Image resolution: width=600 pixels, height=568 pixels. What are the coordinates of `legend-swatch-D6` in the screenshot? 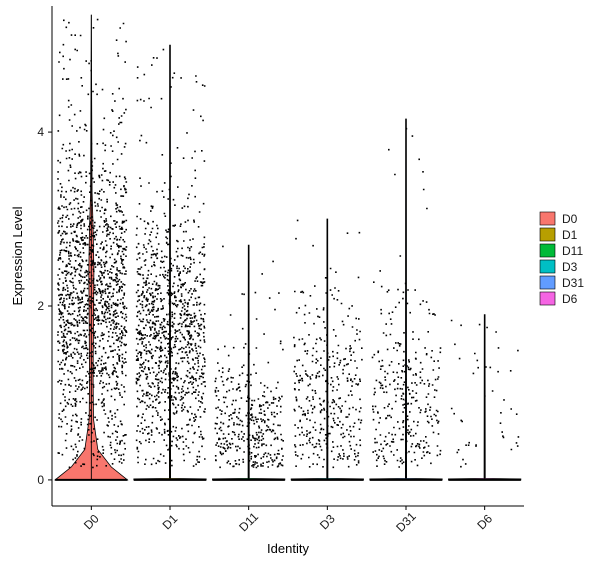 It's located at (547, 298).